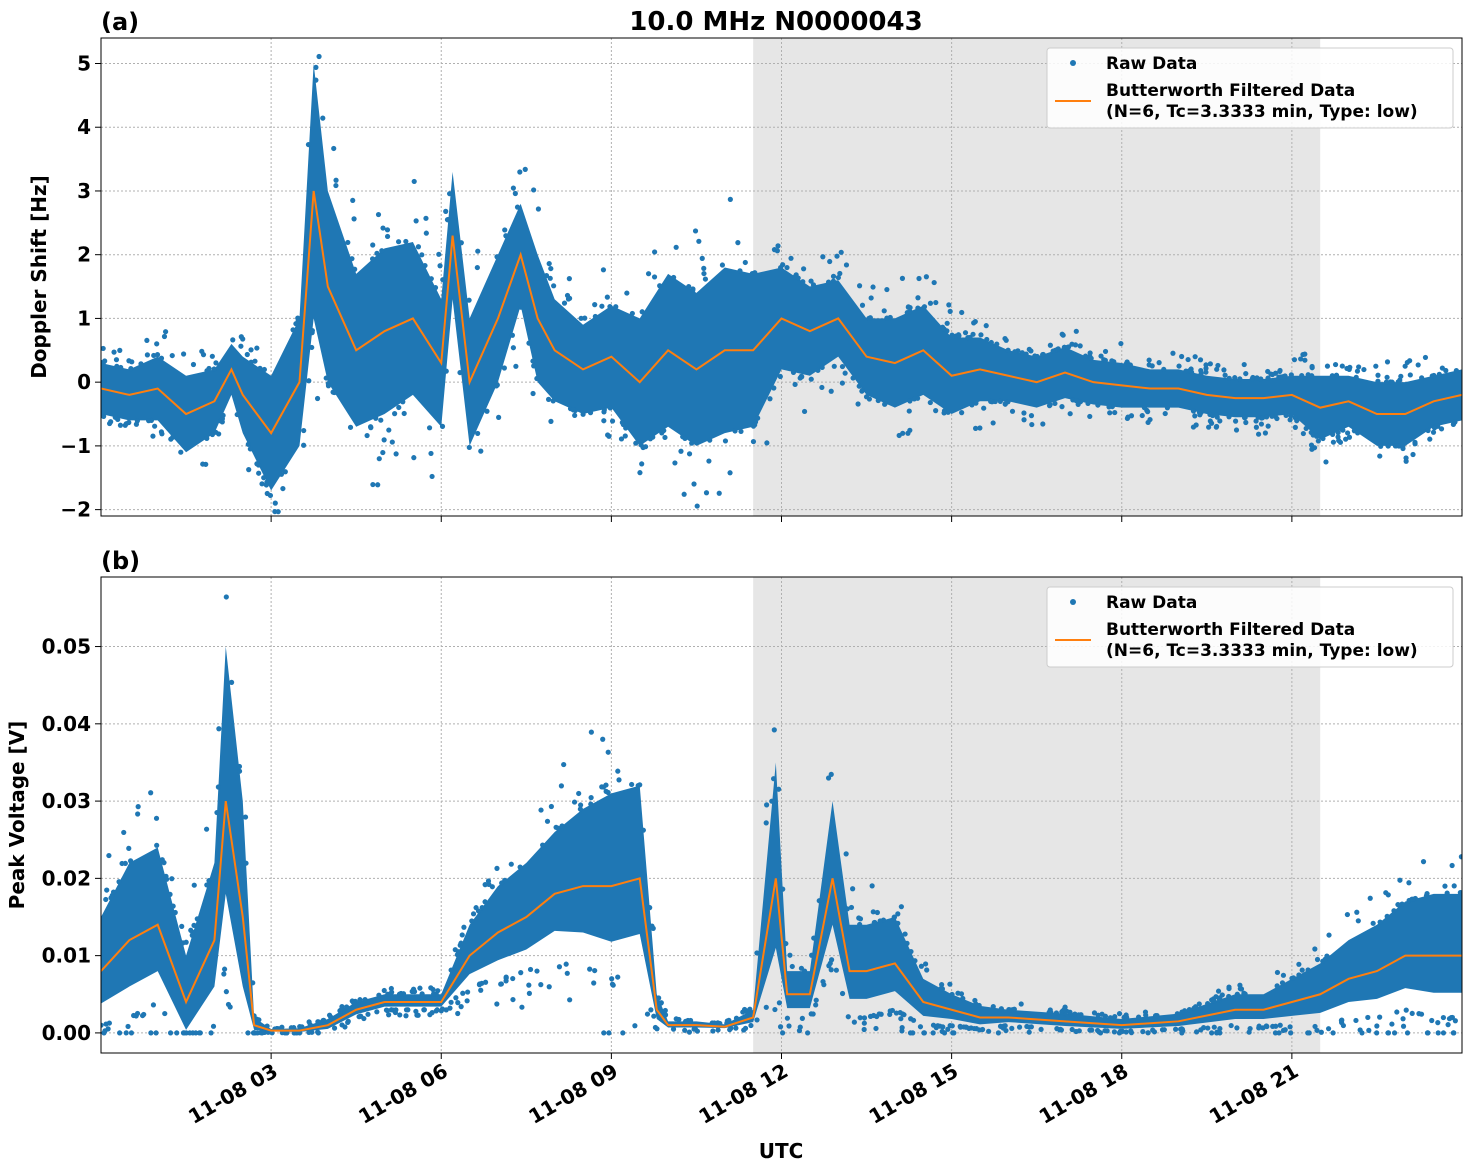  I want to click on legend-box, so click(1250, 88).